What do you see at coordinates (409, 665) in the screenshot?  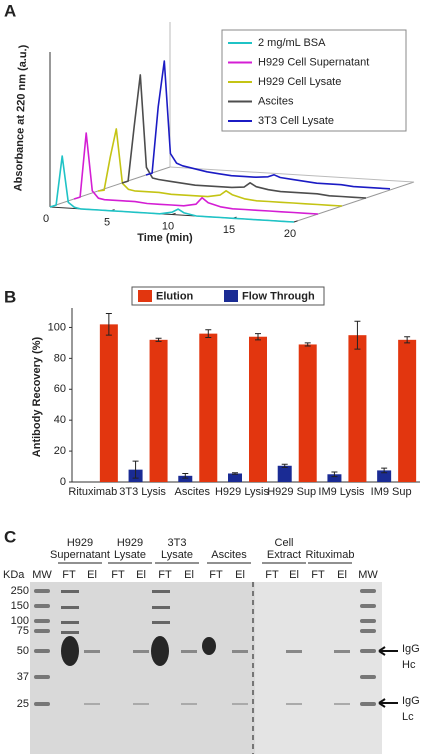 I see `band-label: Hc` at bounding box center [409, 665].